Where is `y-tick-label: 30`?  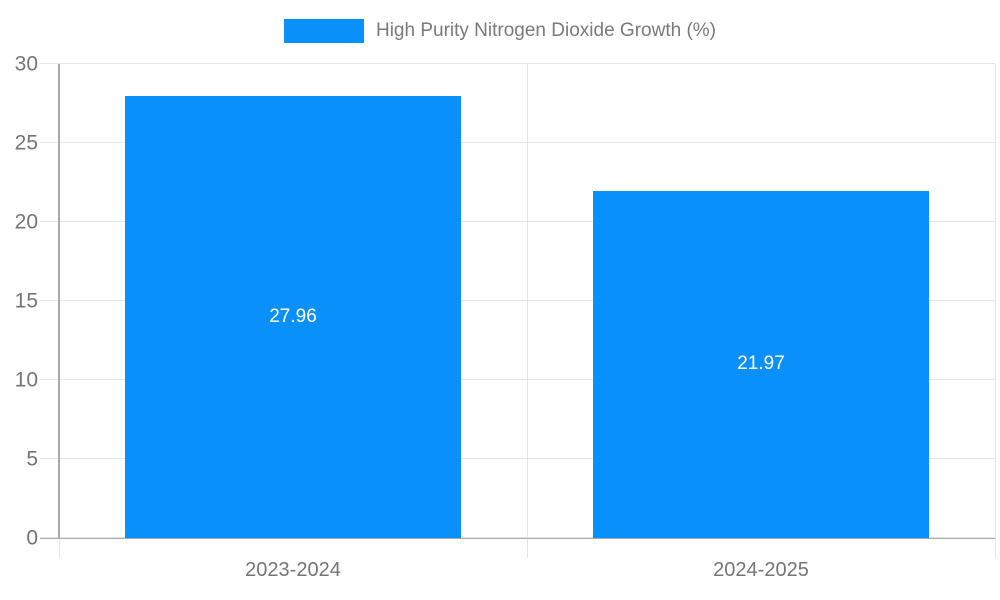
y-tick-label: 30 is located at coordinates (26, 64).